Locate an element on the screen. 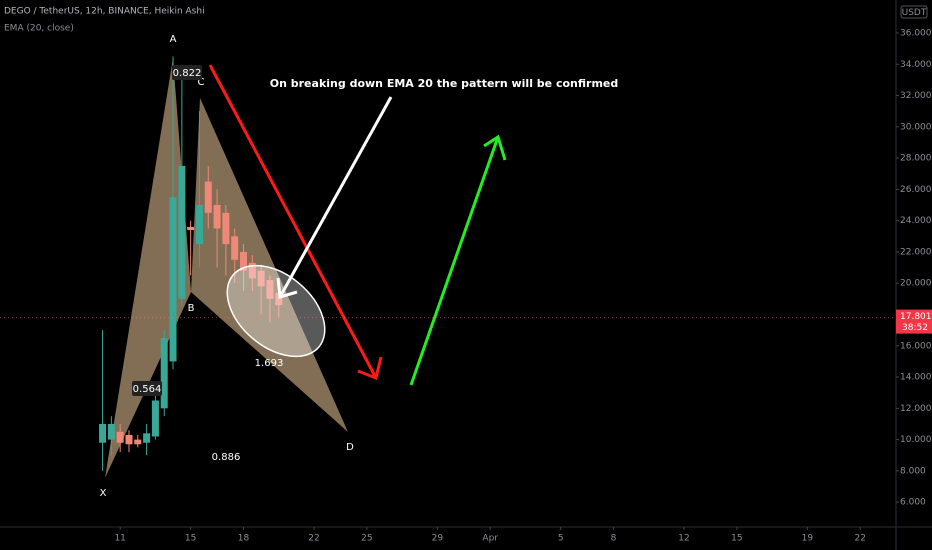 Image resolution: width=932 pixels, height=550 pixels. x-tick-label: 11 is located at coordinates (119, 539).